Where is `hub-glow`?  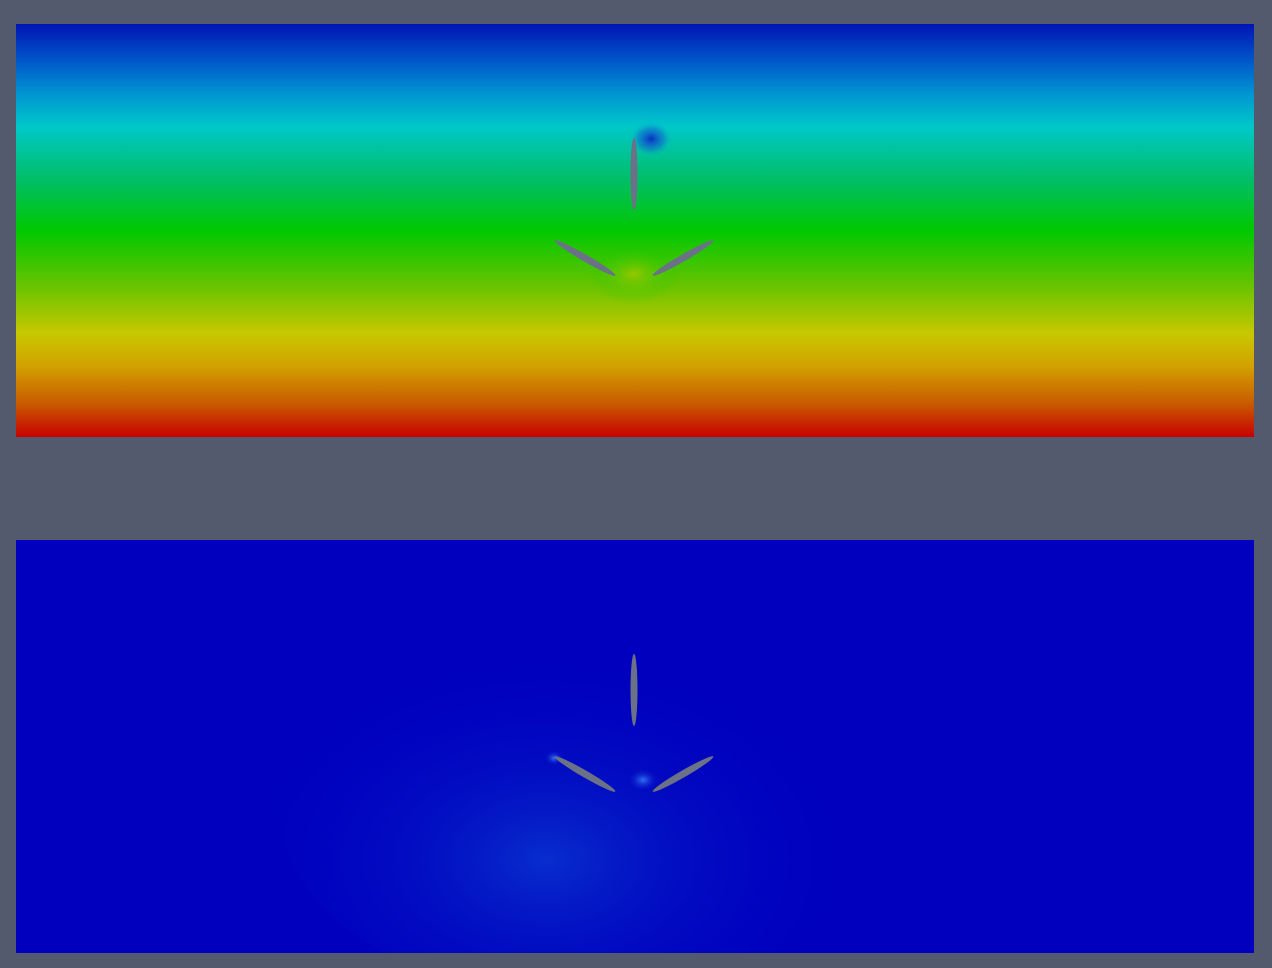 hub-glow is located at coordinates (643, 780).